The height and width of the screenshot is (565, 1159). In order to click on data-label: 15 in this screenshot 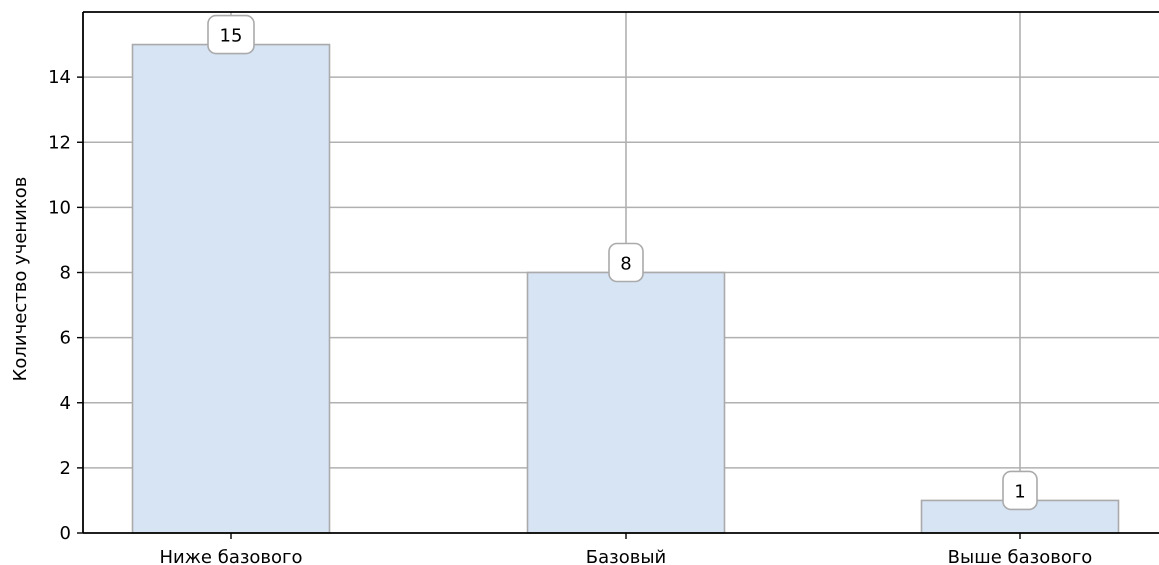, I will do `click(231, 34)`.